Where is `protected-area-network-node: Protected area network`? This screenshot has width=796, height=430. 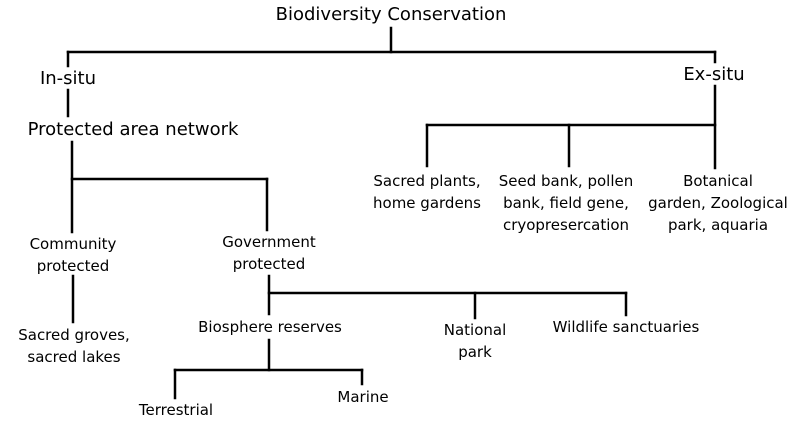
protected-area-network-node: Protected area network is located at coordinates (133, 129).